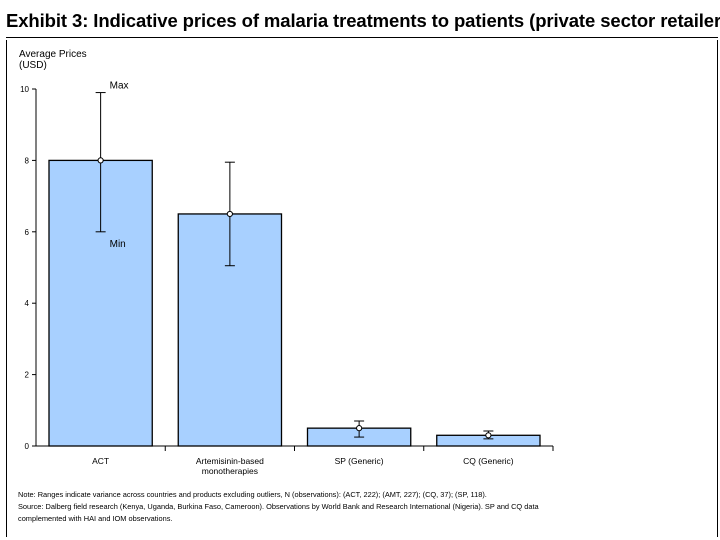 The image size is (720, 540). What do you see at coordinates (488, 461) in the screenshot?
I see `x-tick-label: CQ (Generic)` at bounding box center [488, 461].